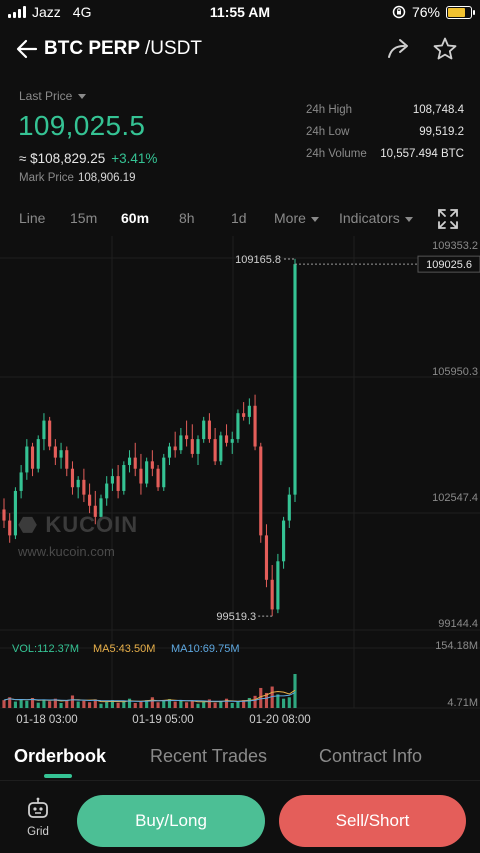 The width and height of the screenshot is (480, 853). What do you see at coordinates (328, 132) in the screenshot?
I see `stat-label: 24h Low` at bounding box center [328, 132].